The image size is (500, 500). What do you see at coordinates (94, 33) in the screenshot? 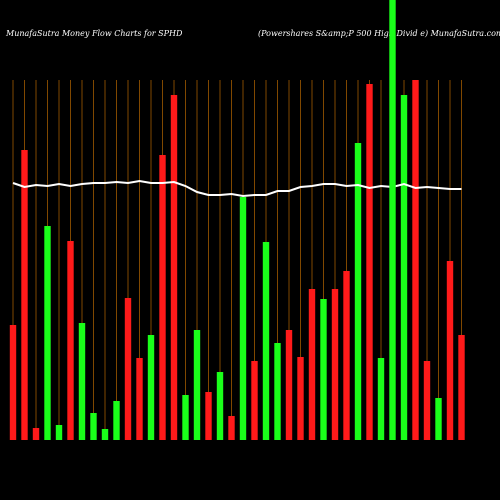
I see `chart-title: MunafaSutra Money Flow Charts for SPHD` at bounding box center [94, 33].